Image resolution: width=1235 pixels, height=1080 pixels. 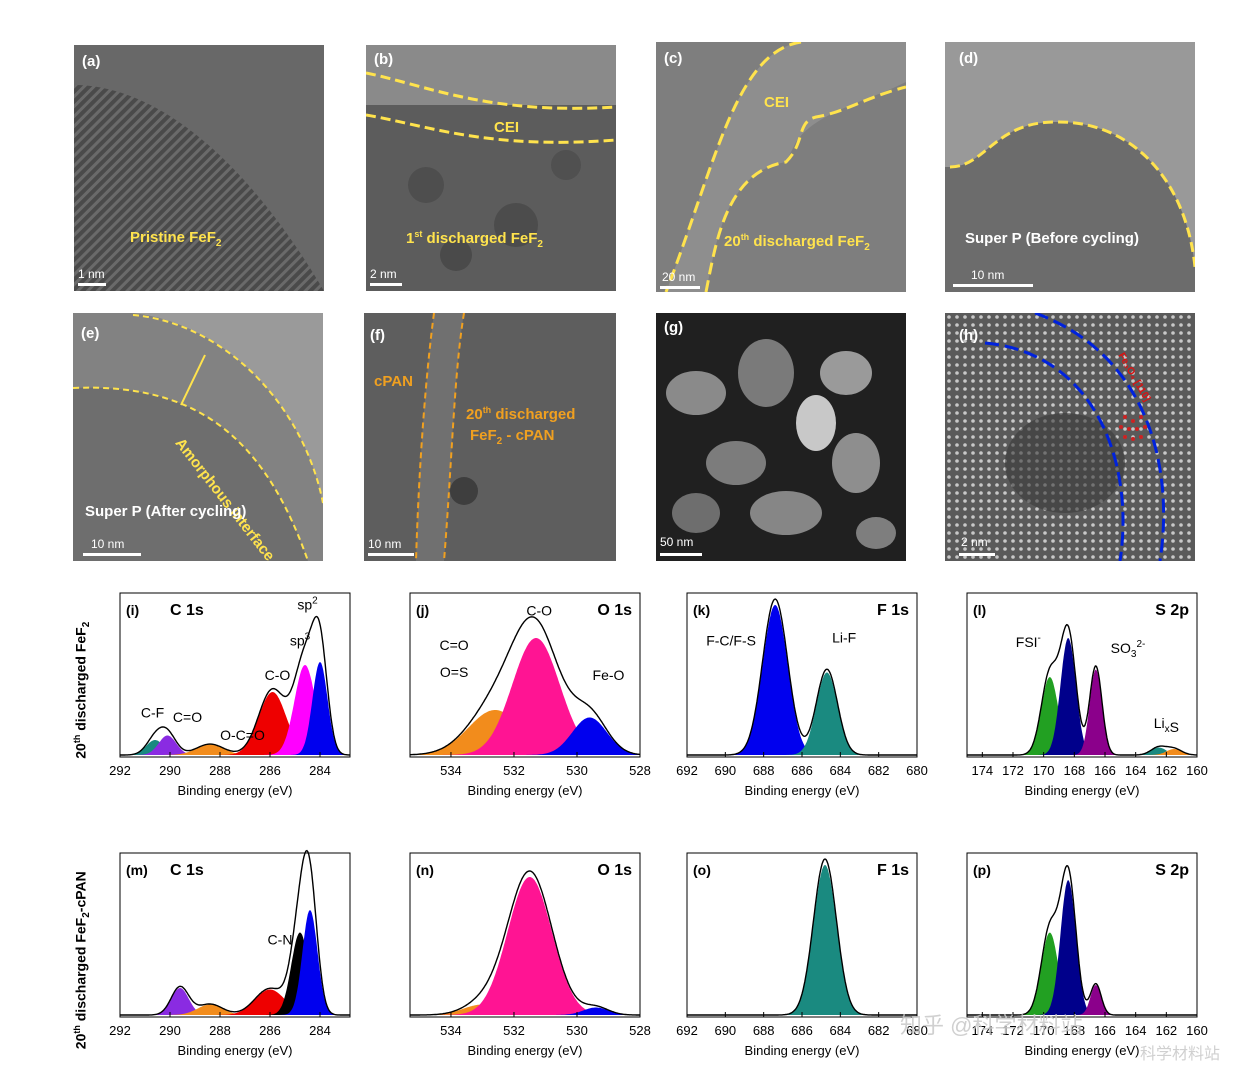 What do you see at coordinates (270, 770) in the screenshot?
I see `tick-label-i-3: 286` at bounding box center [270, 770].